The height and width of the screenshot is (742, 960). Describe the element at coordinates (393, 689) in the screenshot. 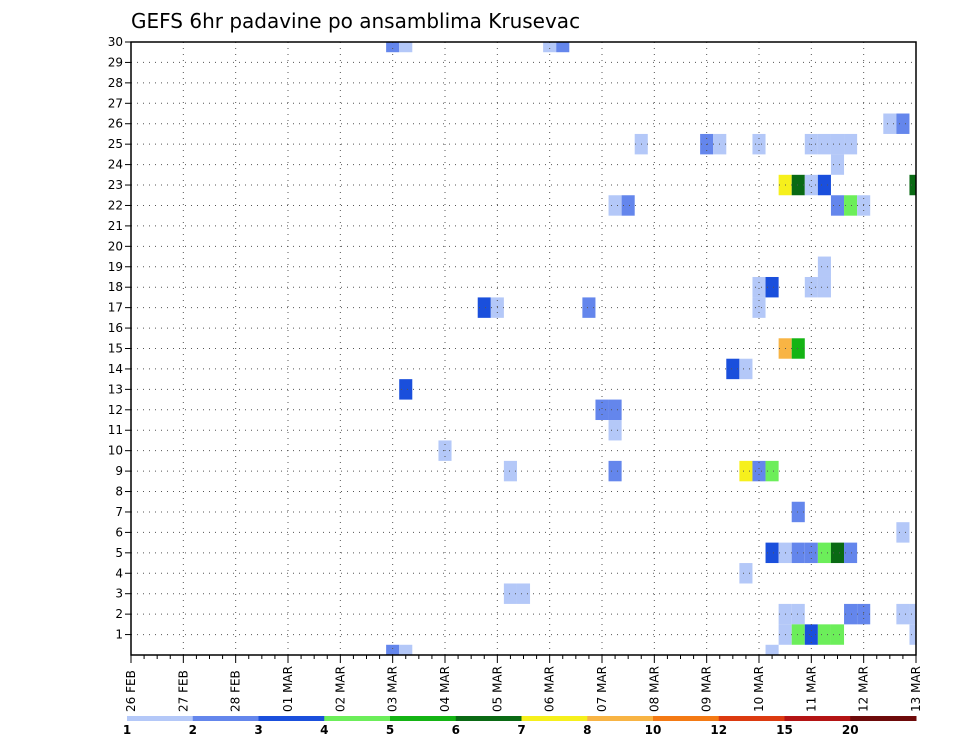

I see `x-tick-label: 03 MAR` at that location.